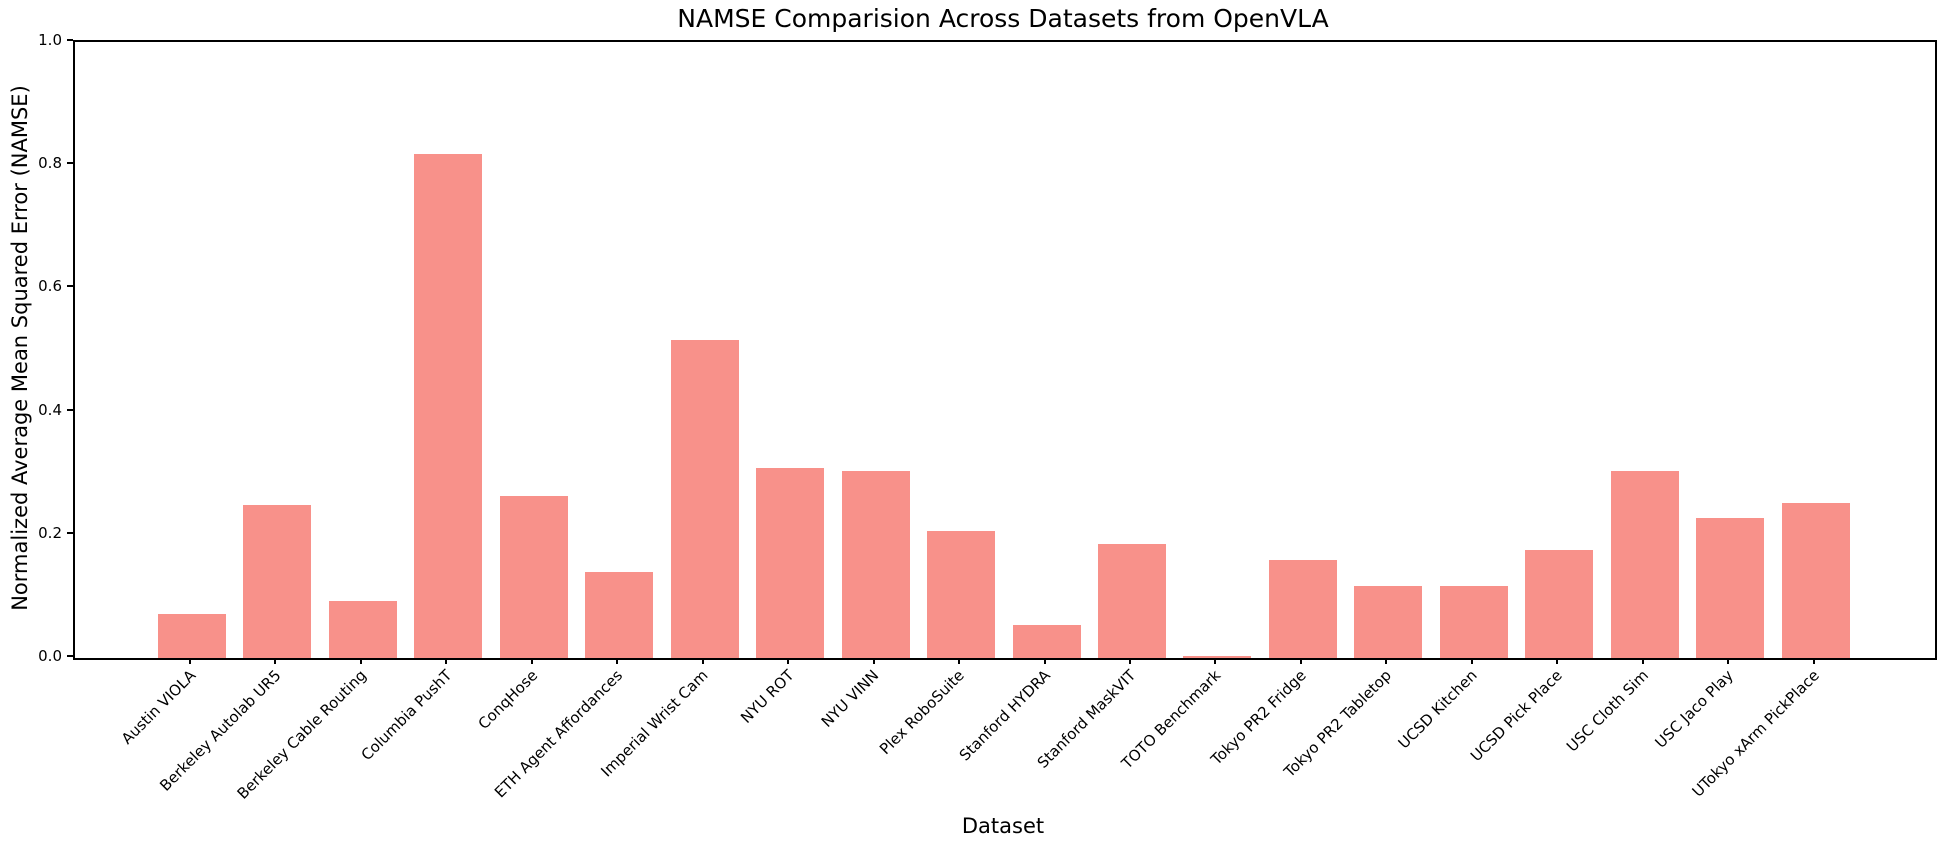 Image resolution: width=1941 pixels, height=851 pixels. I want to click on y-tick-mark-1.0, so click(70, 40).